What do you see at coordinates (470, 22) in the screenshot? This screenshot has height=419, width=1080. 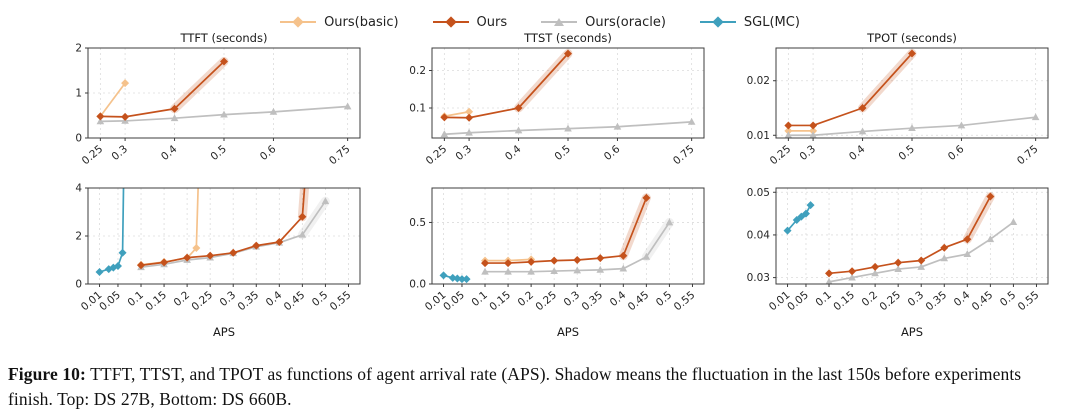 I see `legend-item-ours: Ours` at bounding box center [470, 22].